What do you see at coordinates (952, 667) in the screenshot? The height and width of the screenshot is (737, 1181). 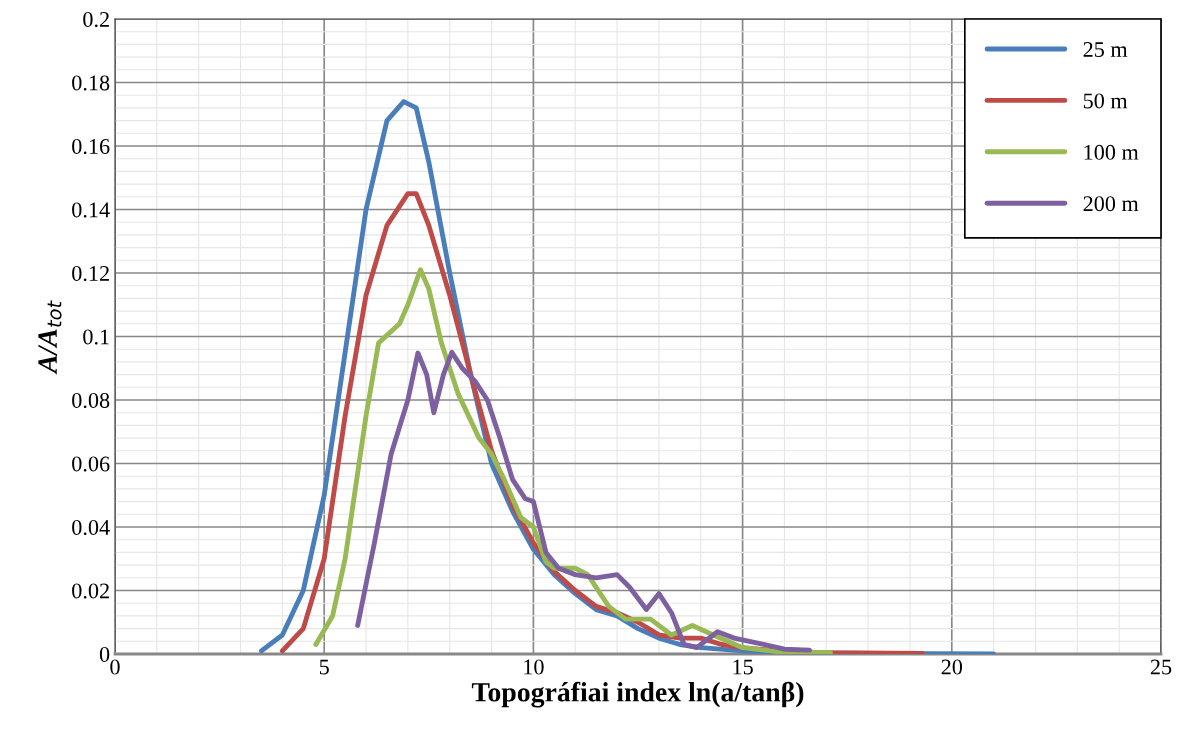 I see `x-tick-label: 20` at bounding box center [952, 667].